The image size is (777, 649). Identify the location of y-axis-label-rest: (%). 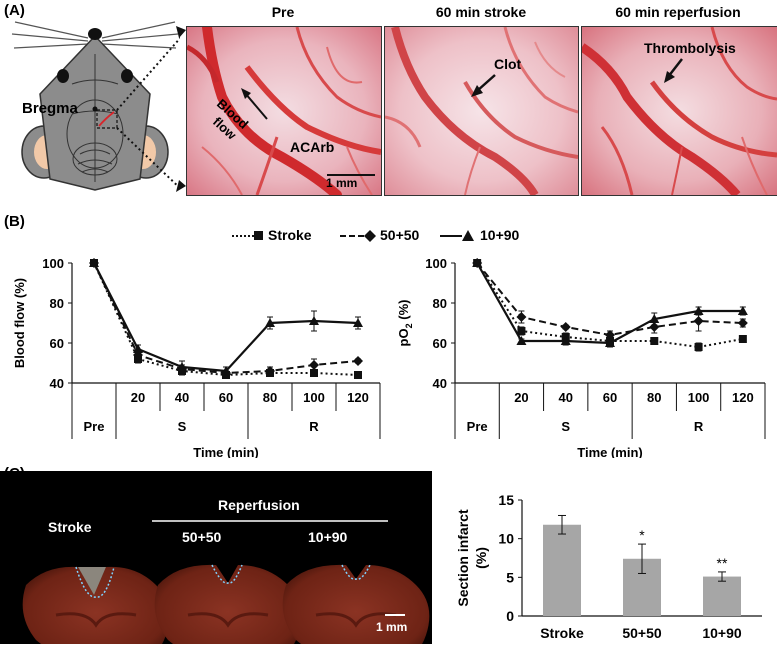
(403, 312).